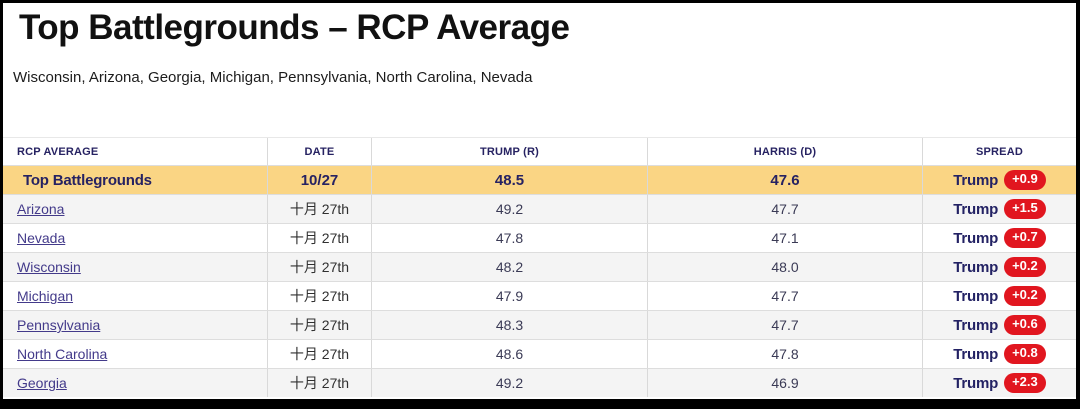 This screenshot has width=1080, height=409. Describe the element at coordinates (784, 238) in the screenshot. I see `cell-harris: 47.1` at that location.